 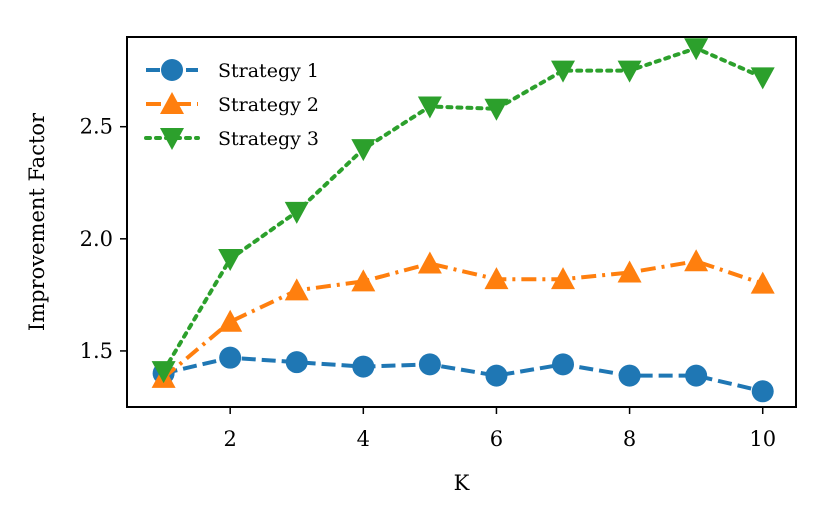 What do you see at coordinates (462, 483) in the screenshot?
I see `x-axis-label: K` at bounding box center [462, 483].